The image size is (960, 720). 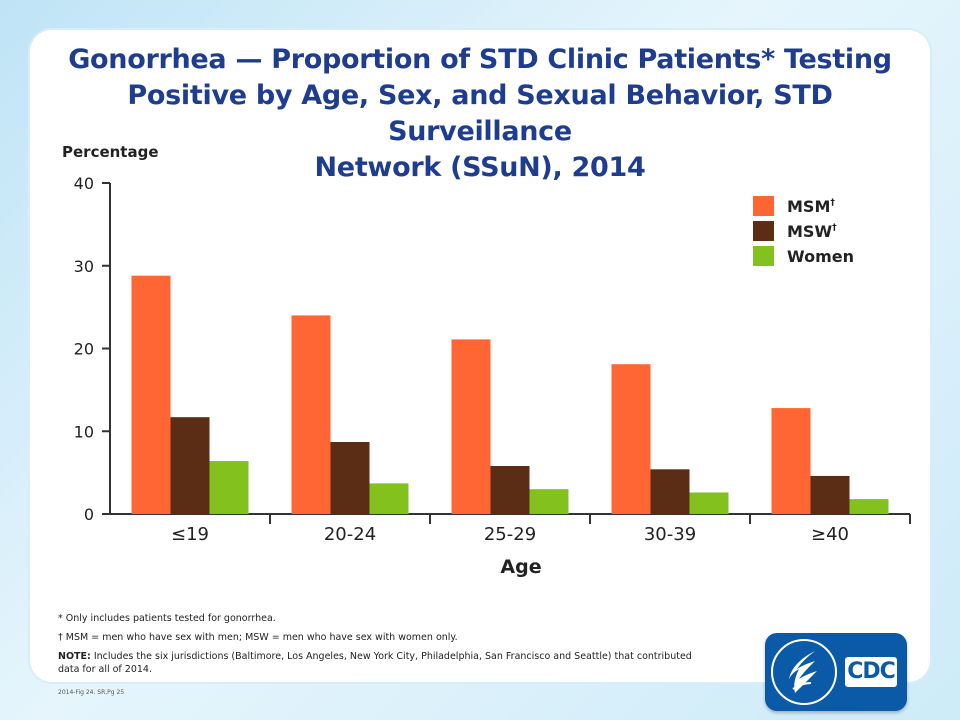 What do you see at coordinates (91, 692) in the screenshot?
I see `figure-id: 2014-Fig 24. SR,Pg 25` at bounding box center [91, 692].